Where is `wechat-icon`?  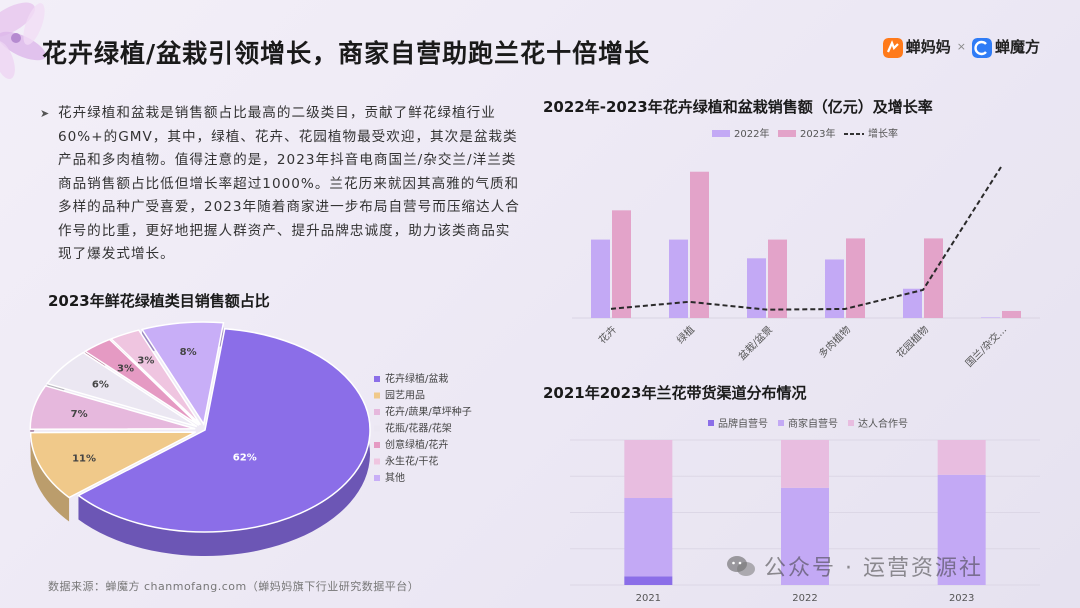 wechat-icon is located at coordinates (741, 566).